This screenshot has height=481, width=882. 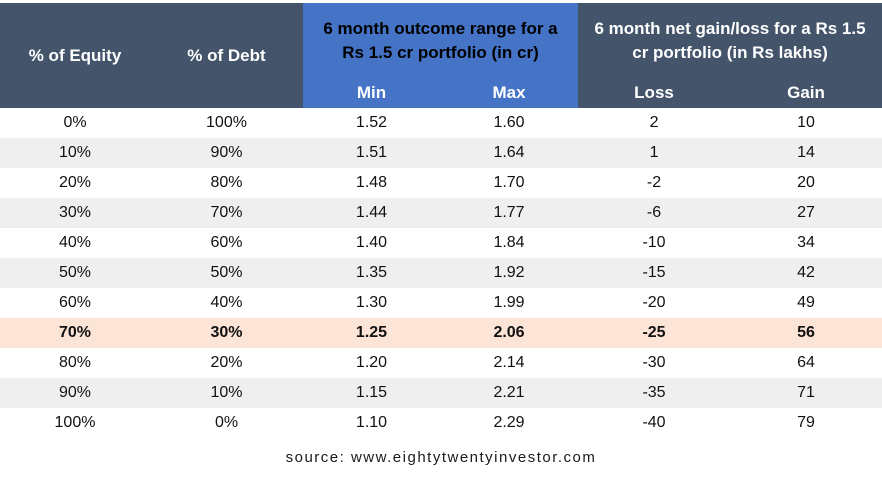 I want to click on table-row: 20% 80% 1.48 1.70 -2 20, so click(x=441, y=183).